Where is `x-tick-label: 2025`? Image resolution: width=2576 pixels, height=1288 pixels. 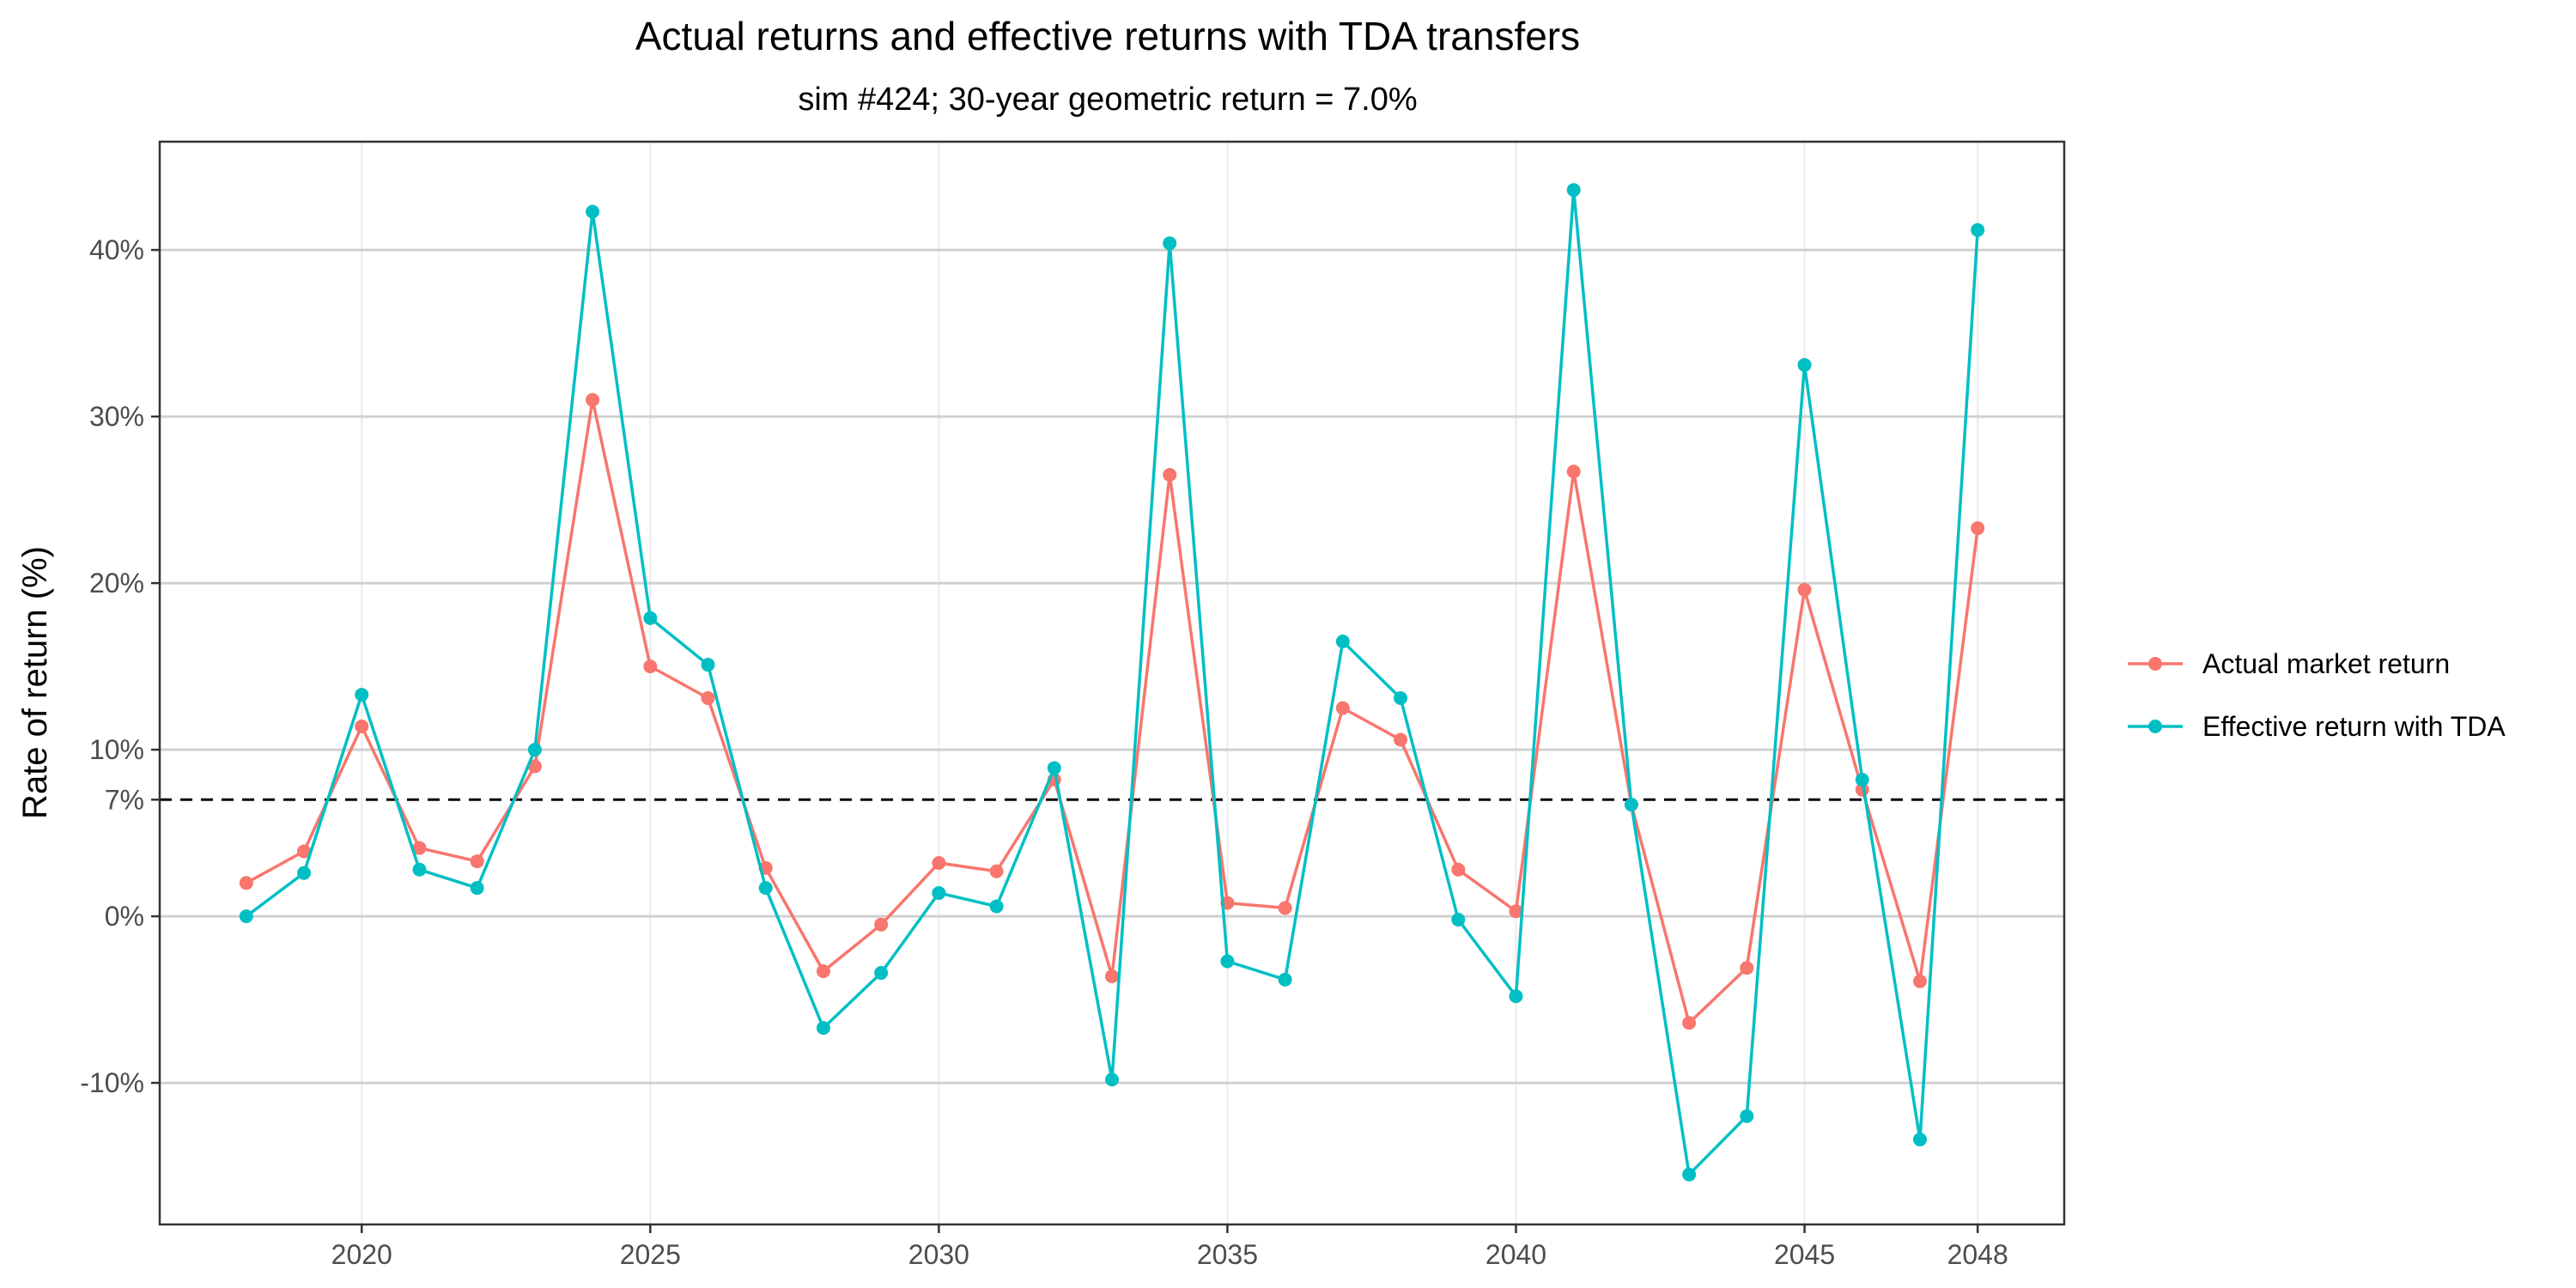
x-tick-label: 2025 is located at coordinates (651, 1254).